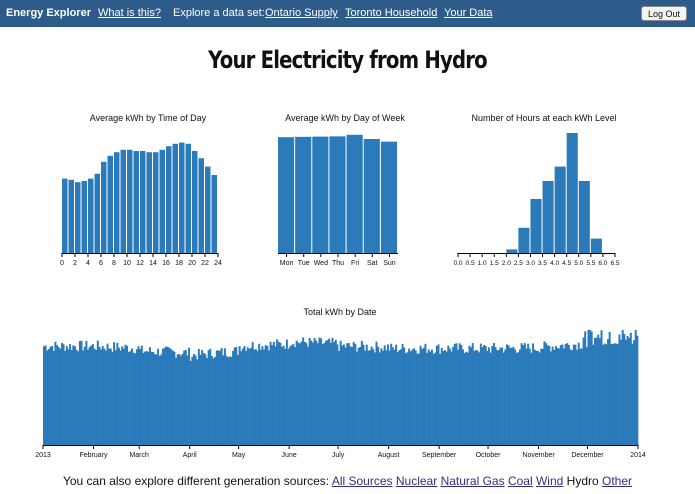  Describe the element at coordinates (43, 455) in the screenshot. I see `x-tick-label: 2013` at that location.